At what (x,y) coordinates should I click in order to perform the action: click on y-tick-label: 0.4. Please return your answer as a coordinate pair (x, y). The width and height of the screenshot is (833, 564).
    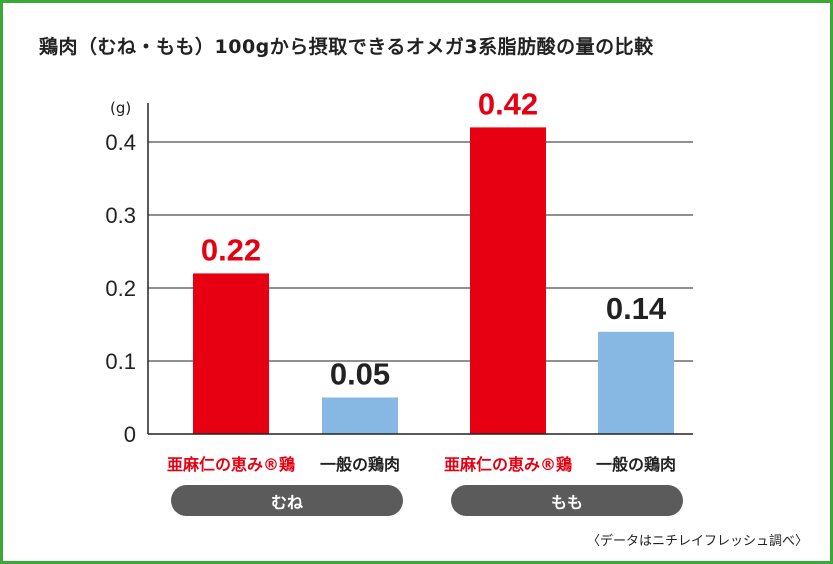
    Looking at the image, I should click on (120, 142).